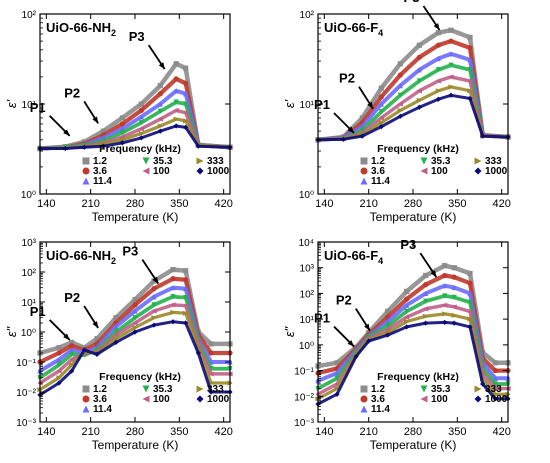 Image resolution: width=550 pixels, height=463 pixels. I want to click on legend-marker-35.3, so click(424, 161).